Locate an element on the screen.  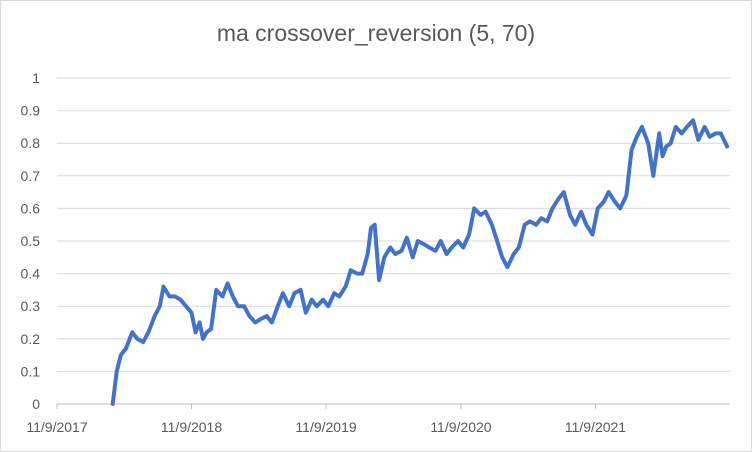
y-tick-label: 1 is located at coordinates (36, 78).